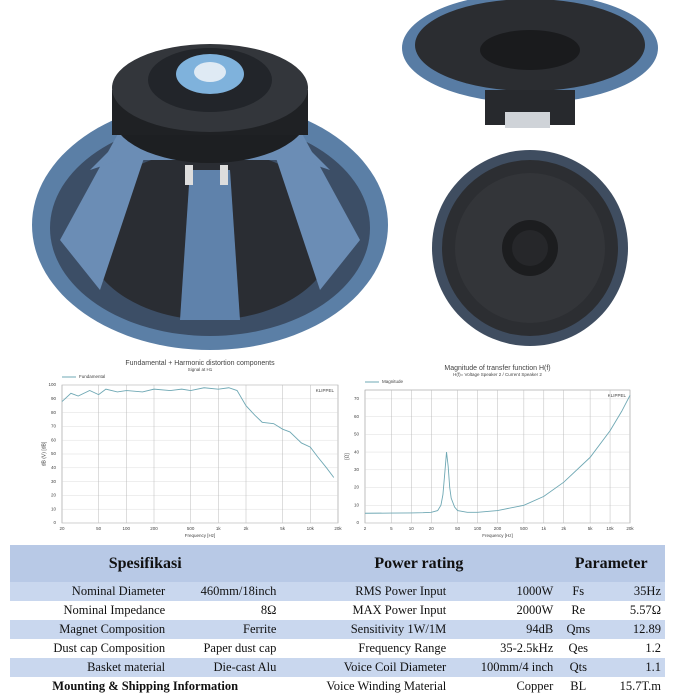 This screenshot has height=700, width=700. What do you see at coordinates (54, 398) in the screenshot?
I see `y-tick-label: 90` at bounding box center [54, 398].